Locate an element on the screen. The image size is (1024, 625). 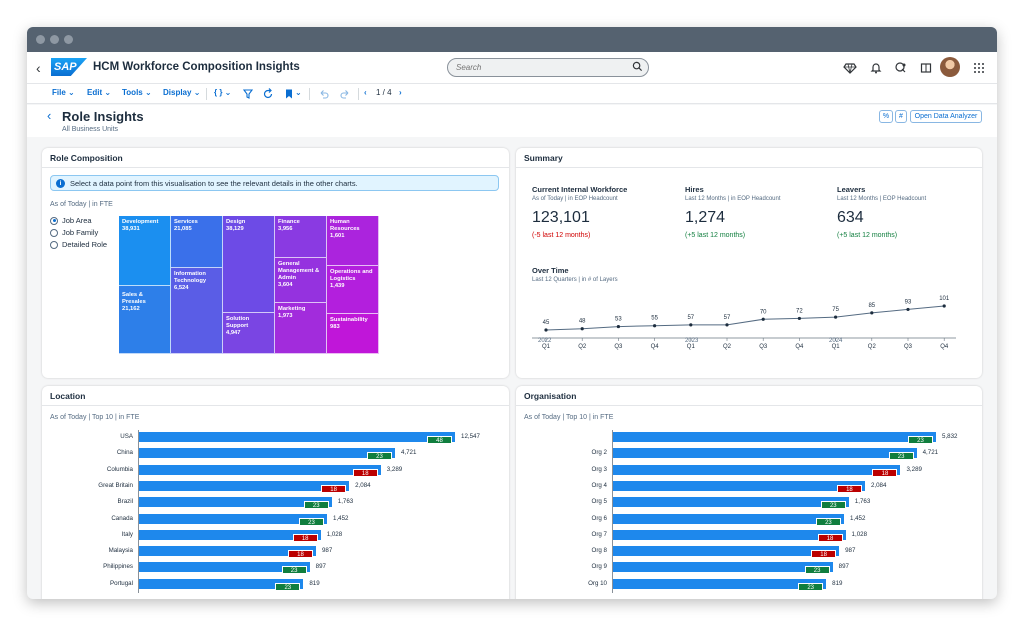
search-icon is located at coordinates (637, 66).